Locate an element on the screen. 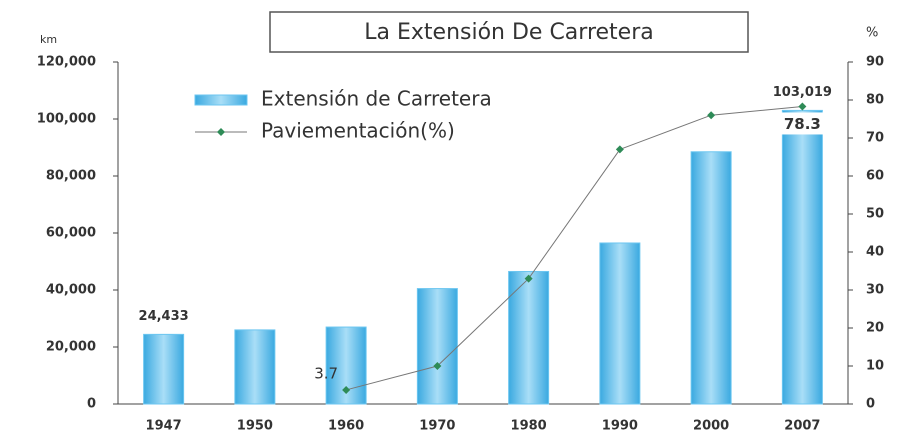 Image resolution: width=899 pixels, height=438 pixels. y-tick-label: 120,000 is located at coordinates (66, 62).